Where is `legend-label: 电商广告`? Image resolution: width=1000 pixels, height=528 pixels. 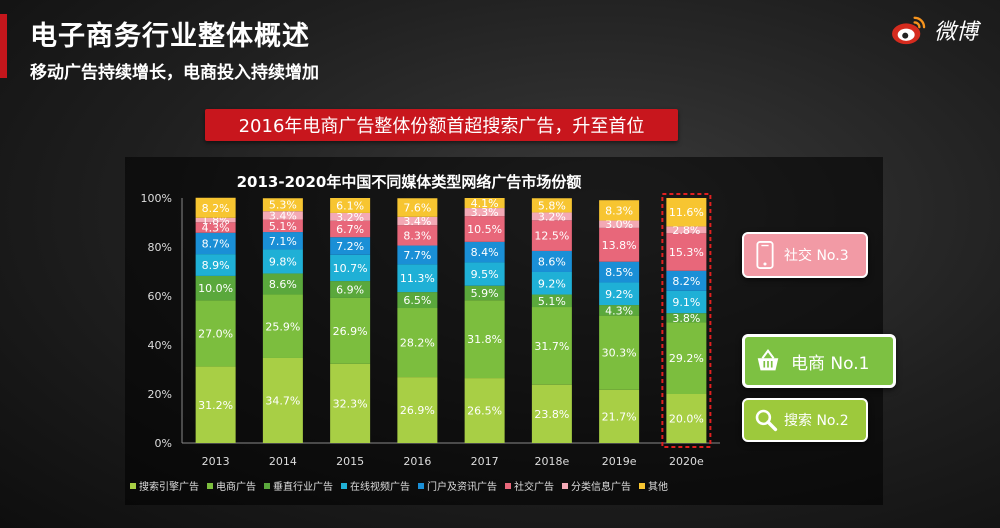
legend-label: 电商广告 is located at coordinates (236, 487).